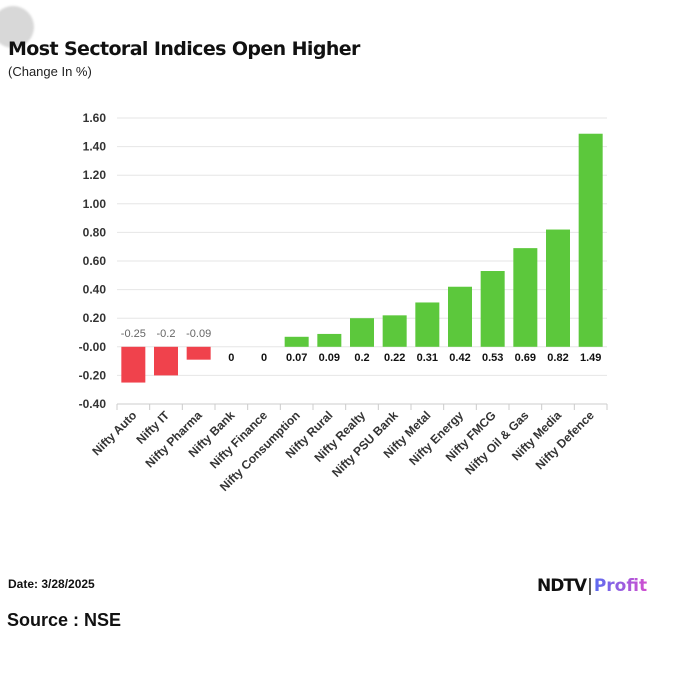 This screenshot has width=675, height=675. Describe the element at coordinates (198, 334) in the screenshot. I see `data-label: -0.09` at that location.